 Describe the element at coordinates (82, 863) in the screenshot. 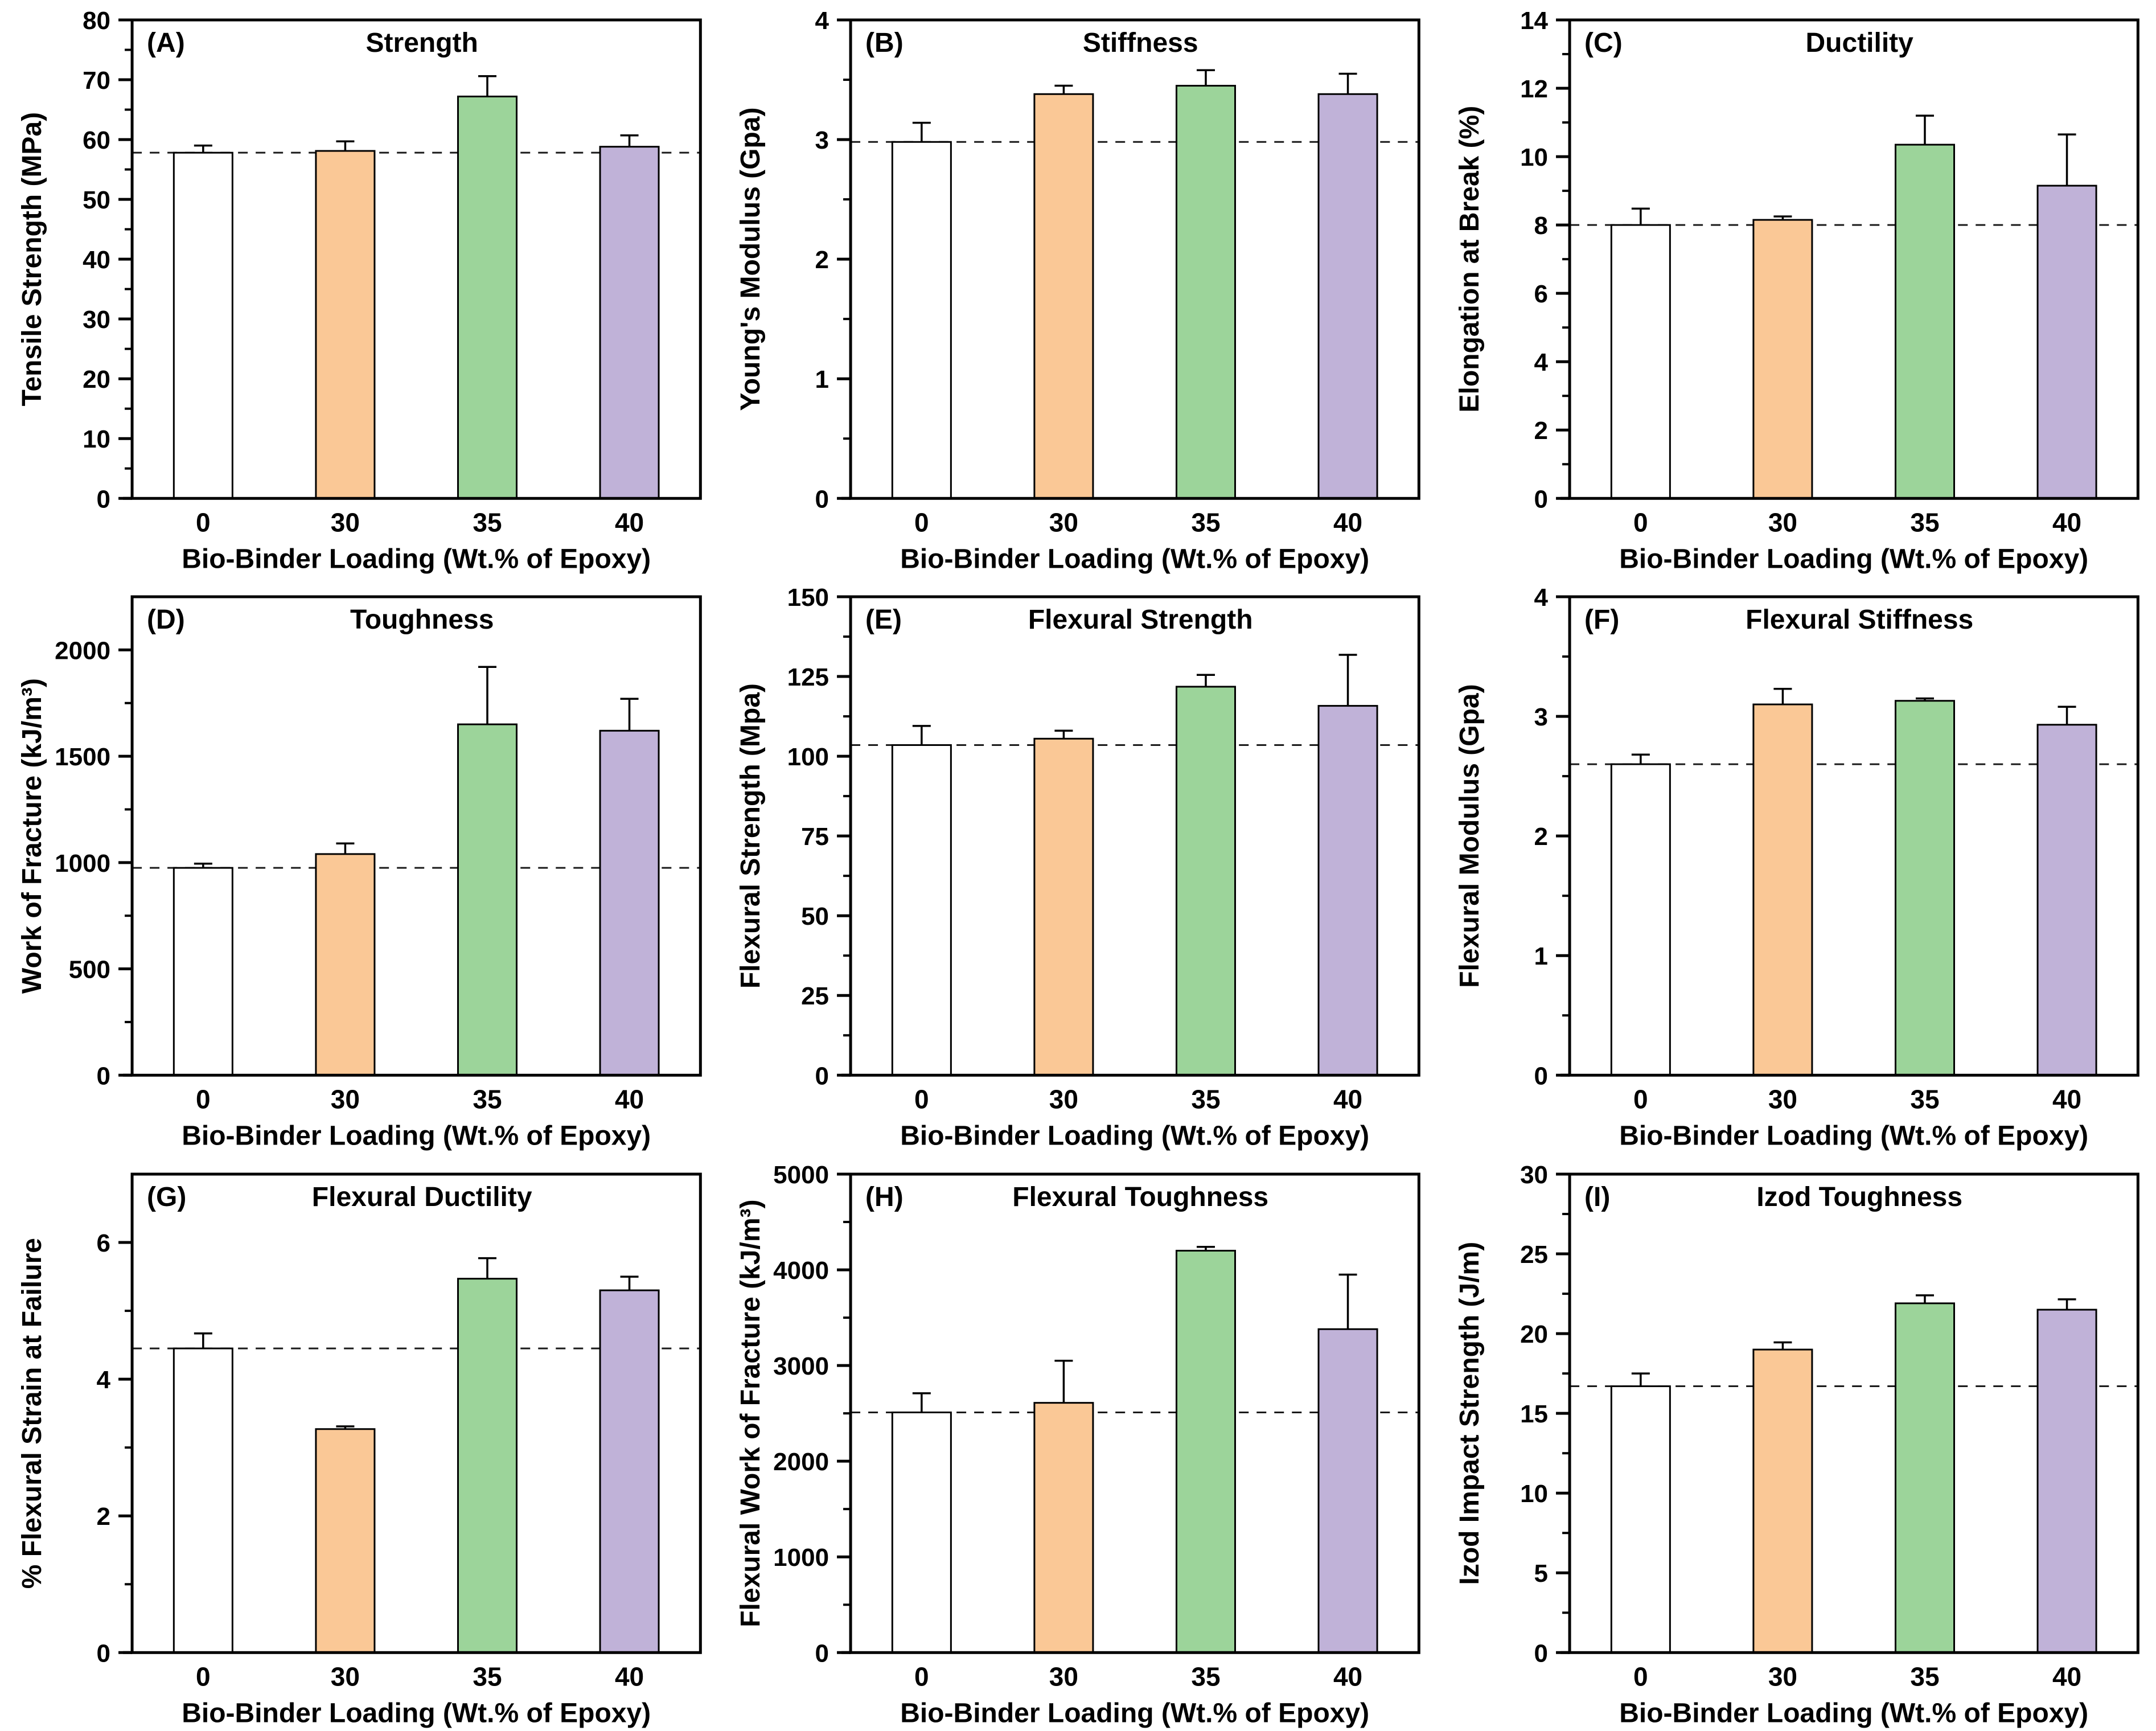

I see `y-tick-label: 1000` at that location.